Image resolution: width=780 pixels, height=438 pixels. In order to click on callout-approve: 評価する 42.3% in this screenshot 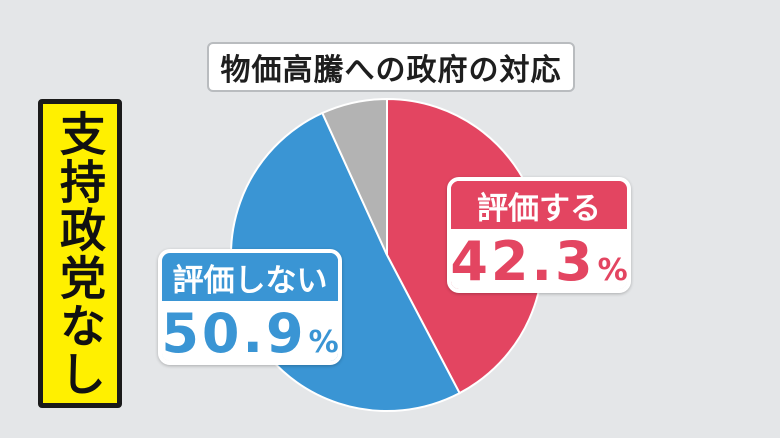, I will do `click(539, 235)`.